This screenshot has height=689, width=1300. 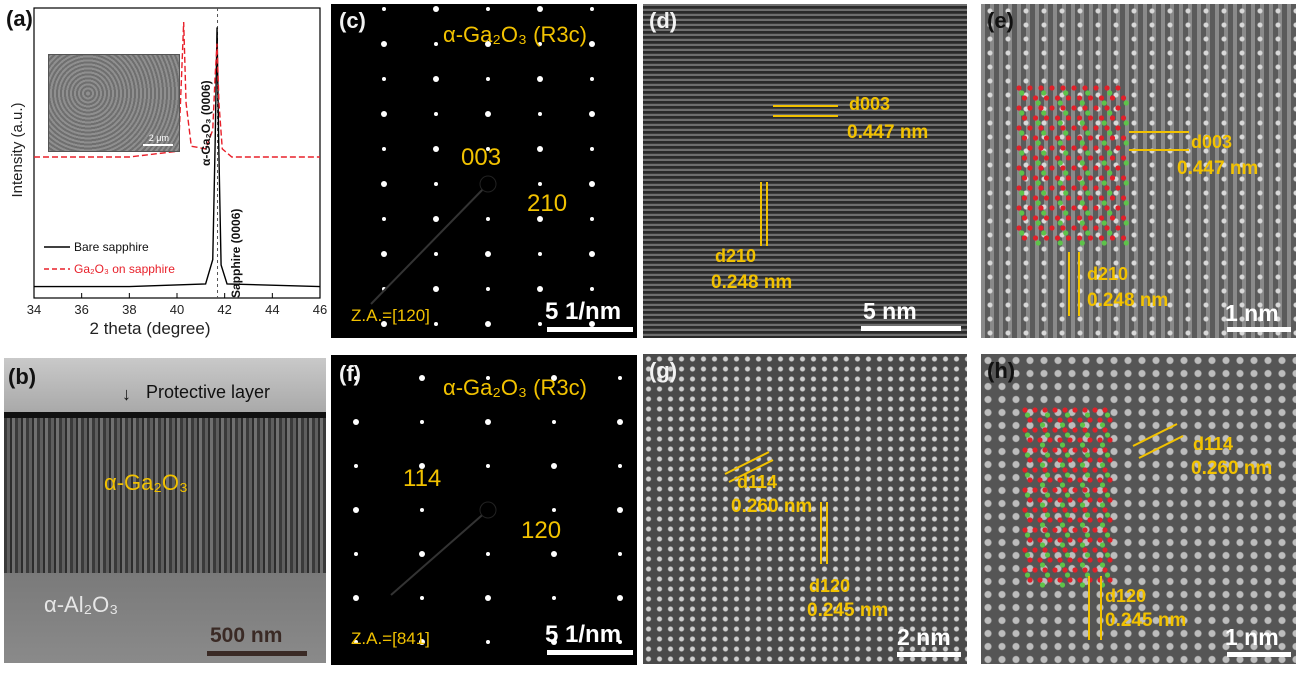 What do you see at coordinates (488, 184) in the screenshot?
I see `beam-stopper-tip` at bounding box center [488, 184].